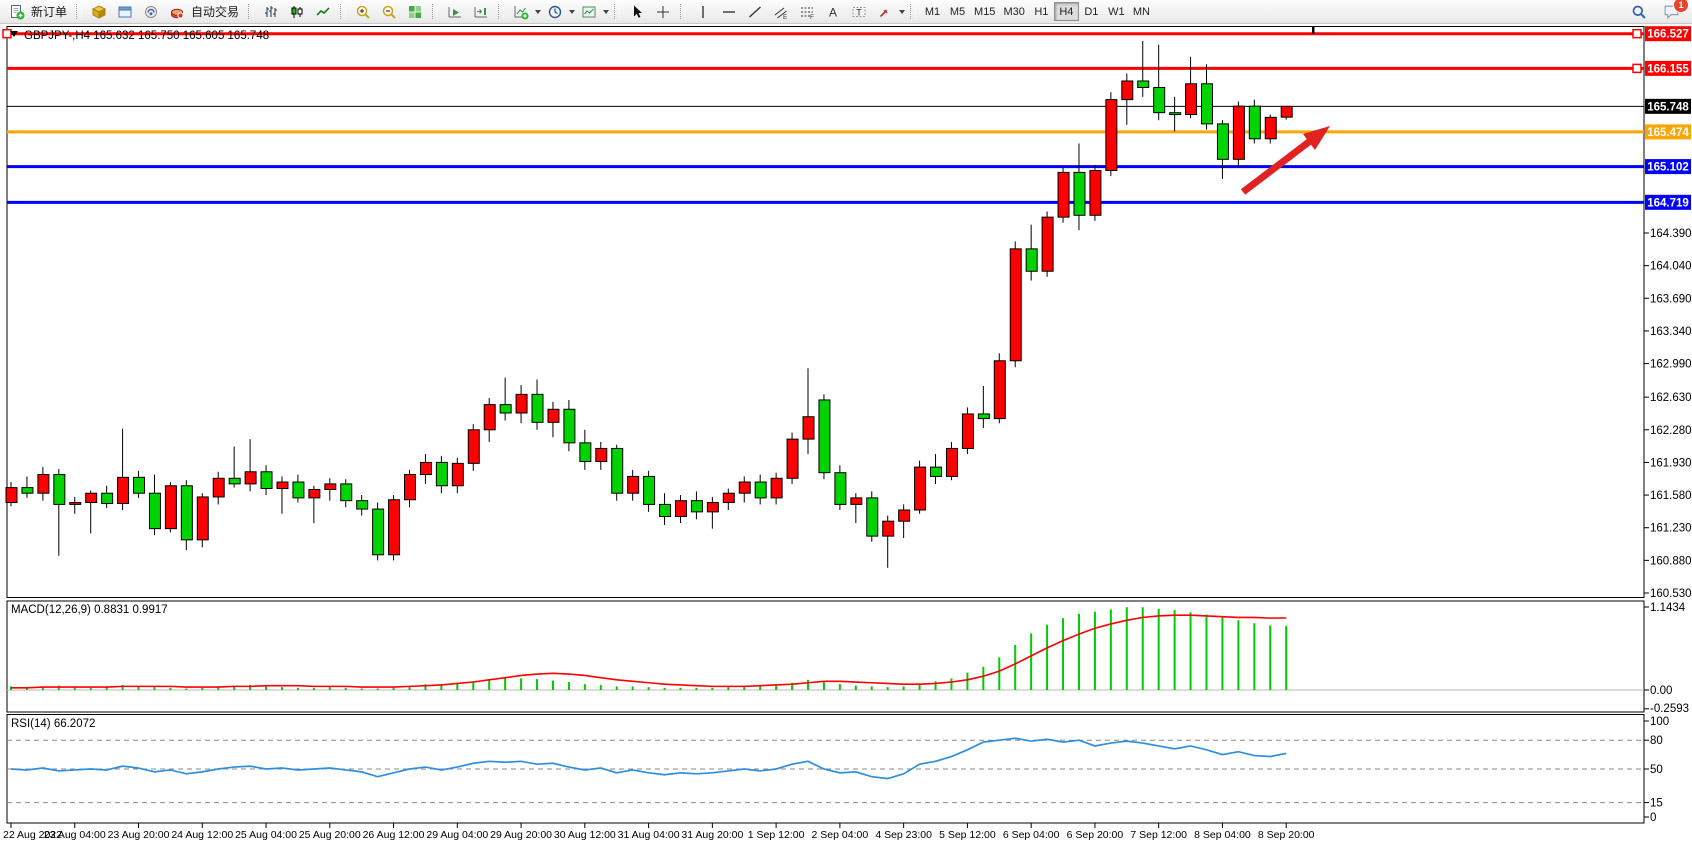 Image resolution: width=1692 pixels, height=846 pixels. I want to click on autotrade-label: 自动交易, so click(215, 12).